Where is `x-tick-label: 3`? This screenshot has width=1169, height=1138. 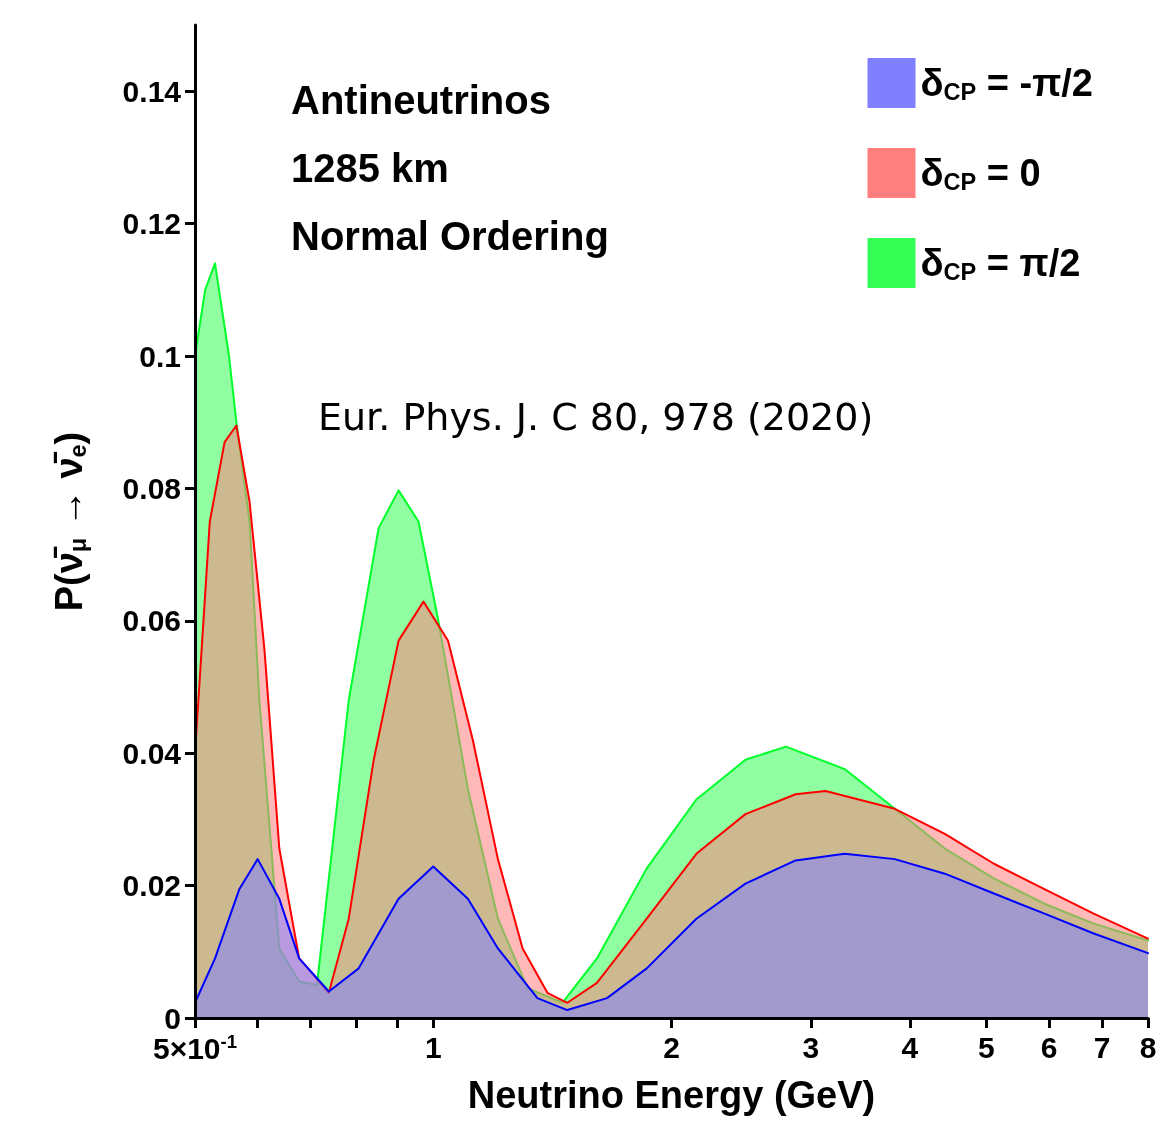
x-tick-label: 3 is located at coordinates (811, 1047).